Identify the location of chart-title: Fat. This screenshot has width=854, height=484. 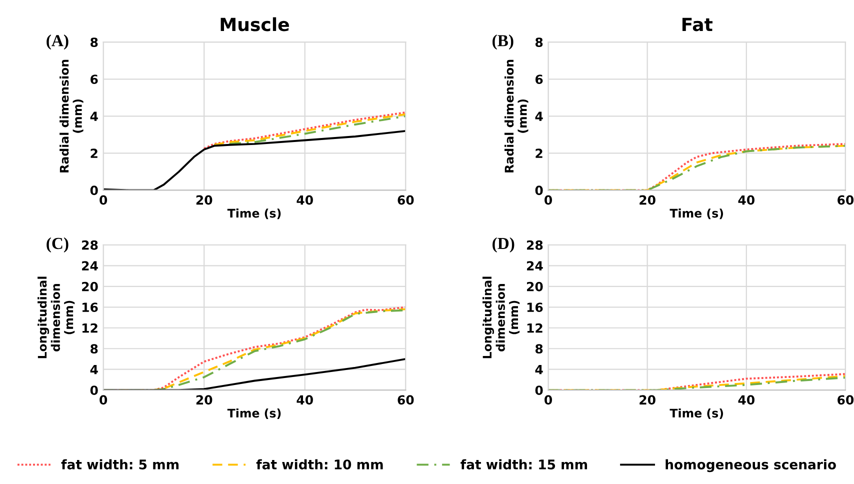
(697, 25).